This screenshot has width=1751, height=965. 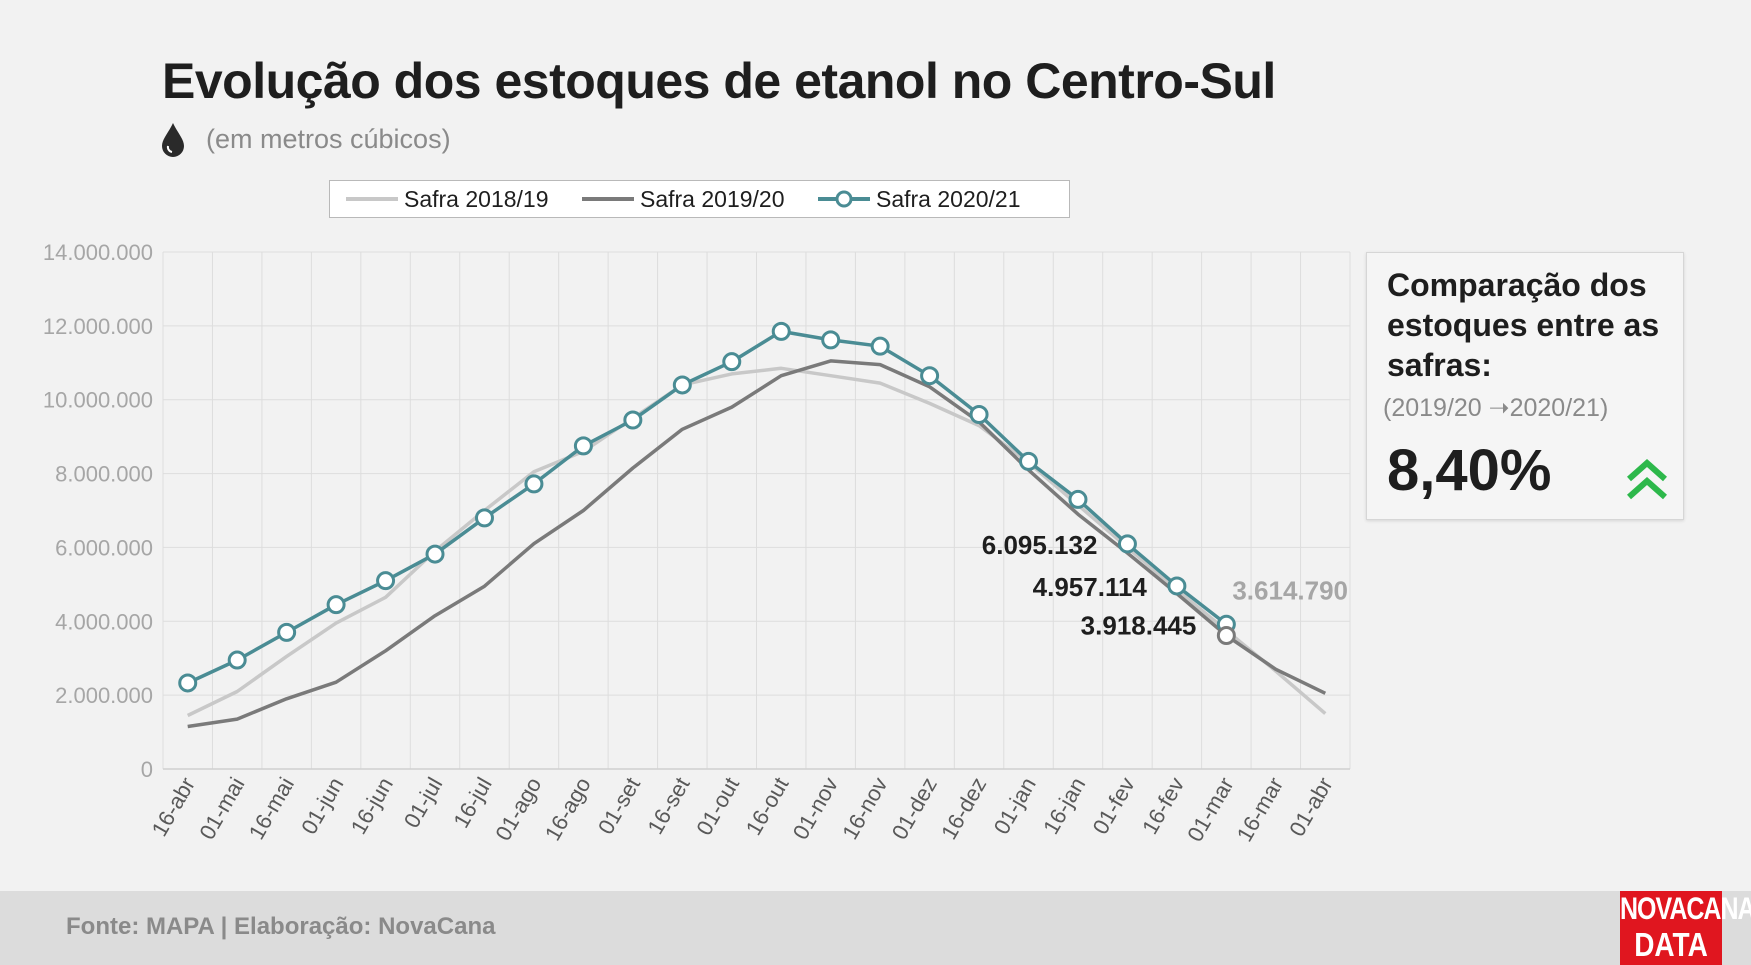 I want to click on data-label: 6.095.132, so click(x=1040, y=545).